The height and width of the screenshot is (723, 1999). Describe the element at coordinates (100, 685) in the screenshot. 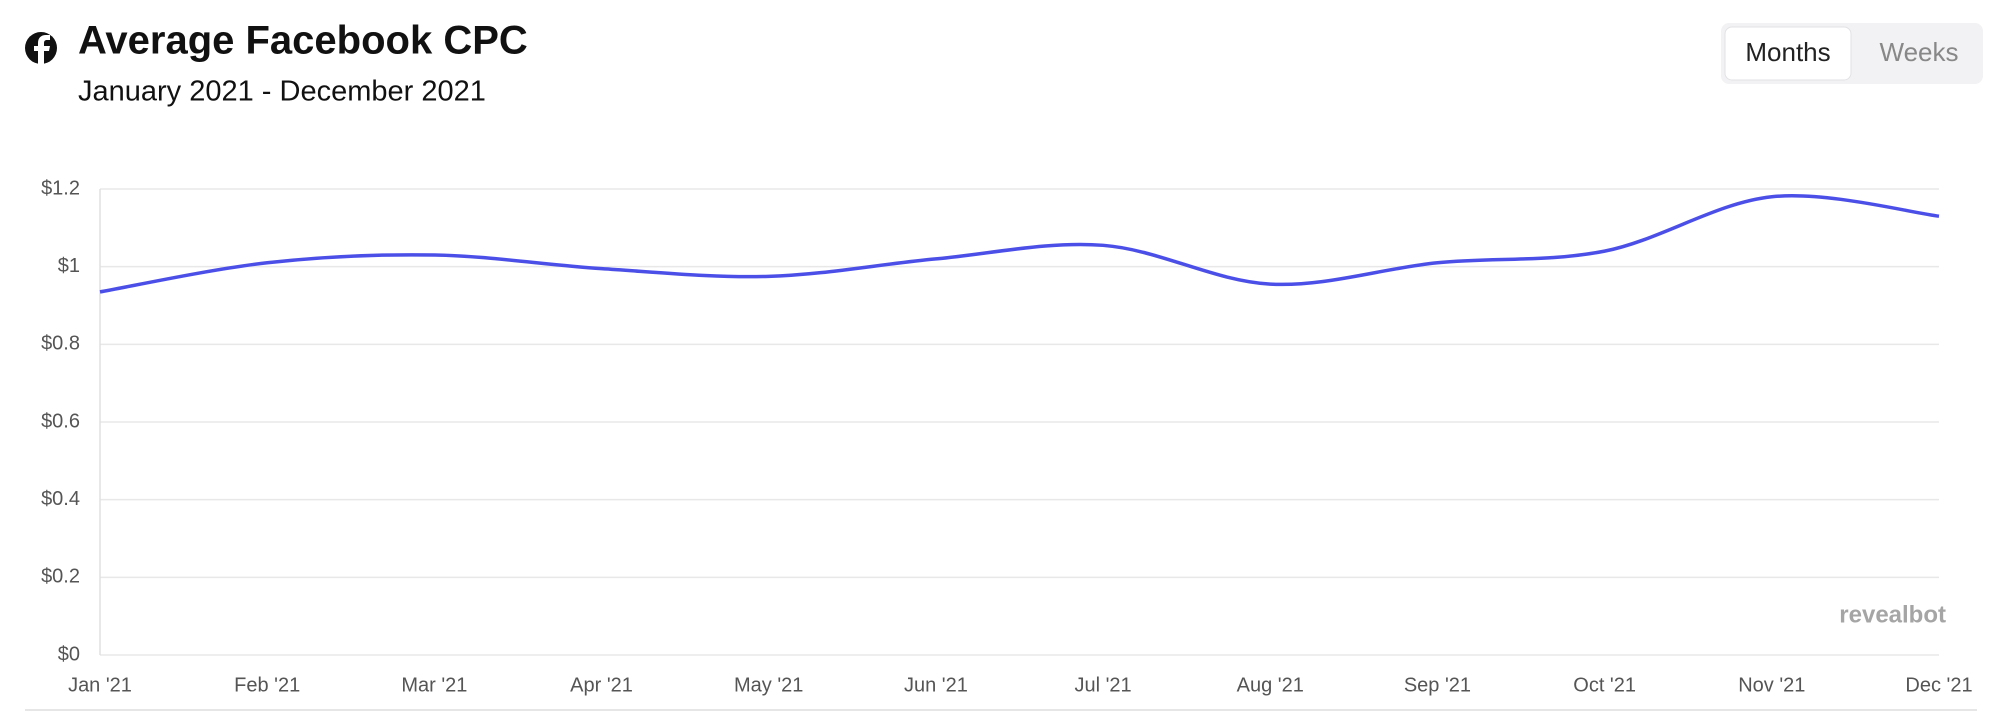

I see `x-tick-label: Jan '21` at that location.